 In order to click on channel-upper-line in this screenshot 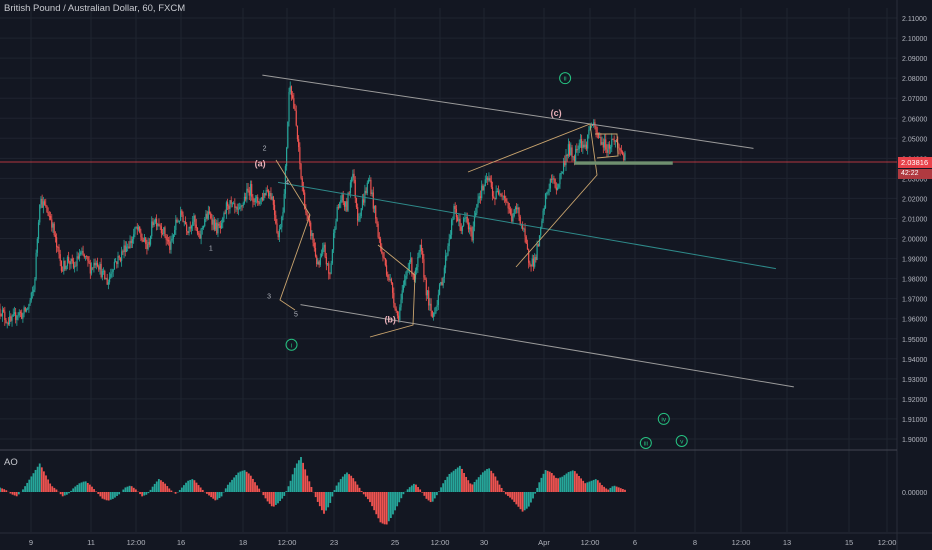, I will do `click(508, 111)`.